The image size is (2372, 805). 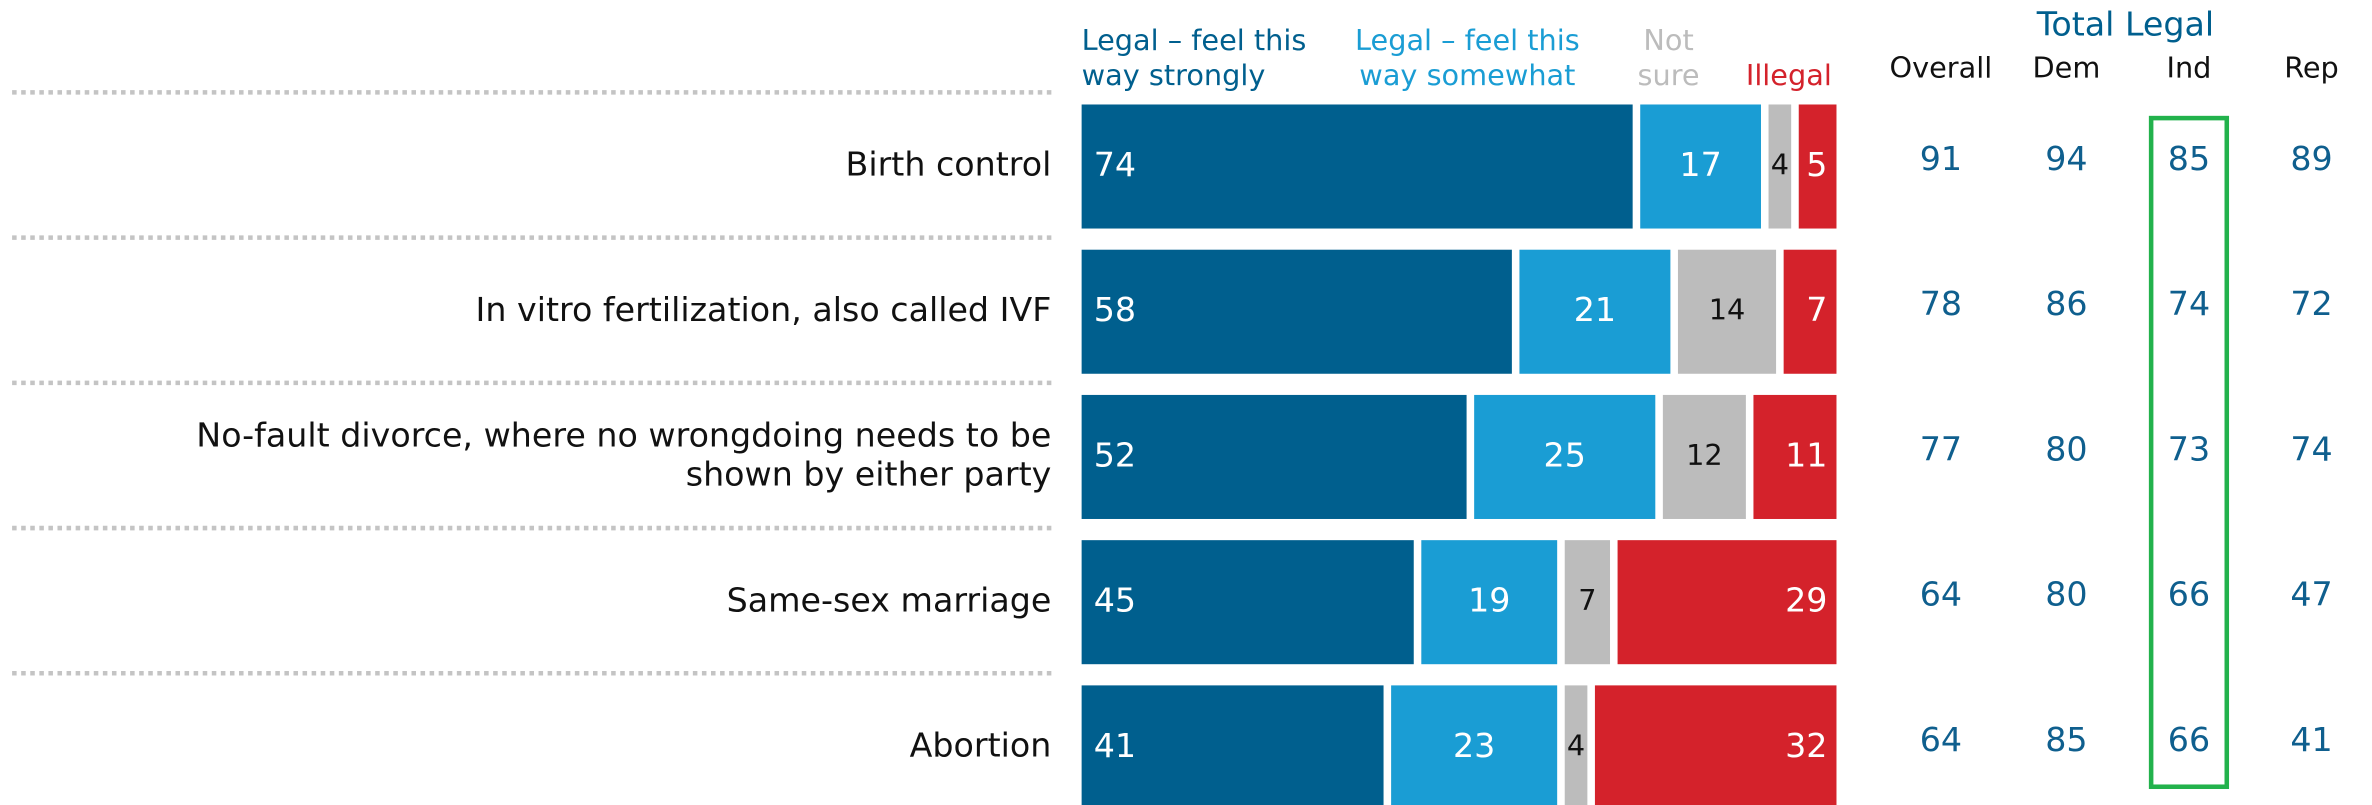 I want to click on legend-label-box: Legal – feel this way strongly, so click(x=1194, y=58).